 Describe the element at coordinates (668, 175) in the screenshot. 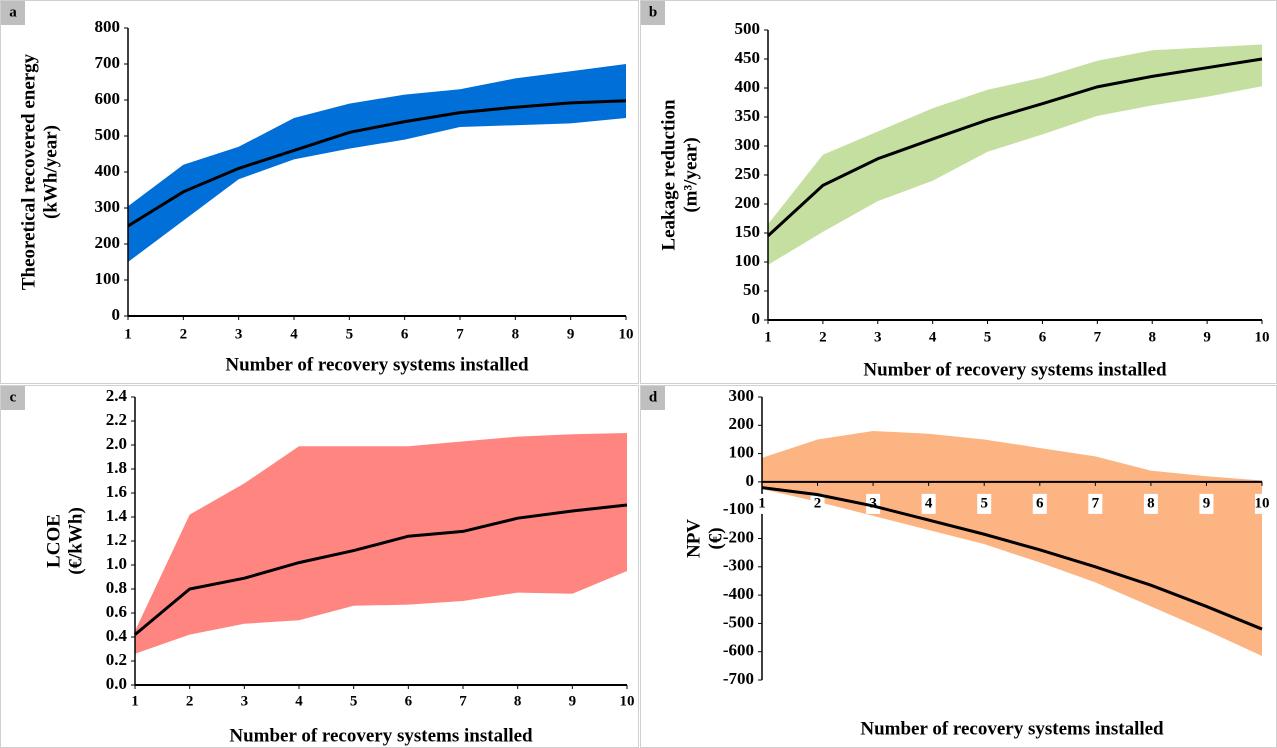

I see `y-axis-label: Leakage reduction` at that location.